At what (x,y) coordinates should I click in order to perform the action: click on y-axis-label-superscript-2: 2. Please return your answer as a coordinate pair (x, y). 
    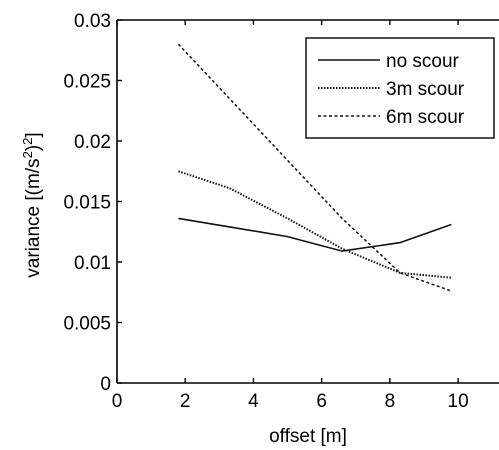
    Looking at the image, I should click on (27, 141).